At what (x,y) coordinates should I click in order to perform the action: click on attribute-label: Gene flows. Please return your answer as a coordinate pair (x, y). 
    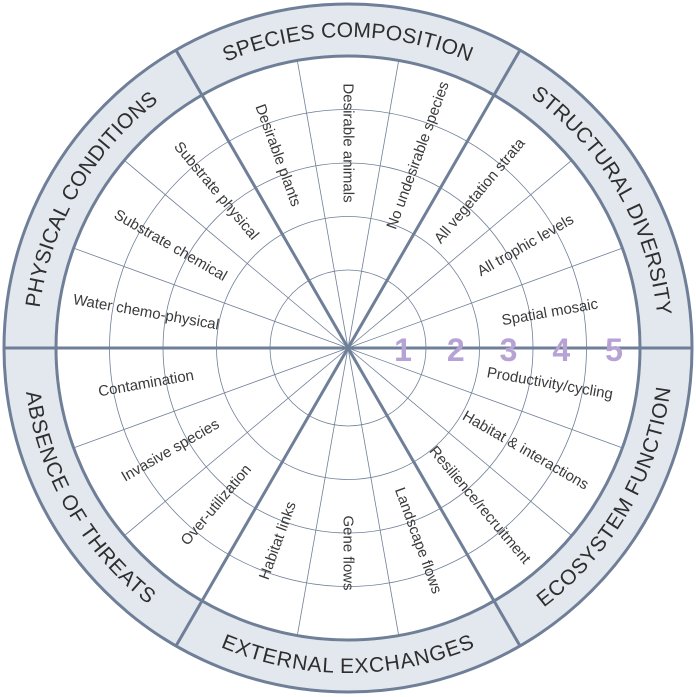
    Looking at the image, I should click on (348, 552).